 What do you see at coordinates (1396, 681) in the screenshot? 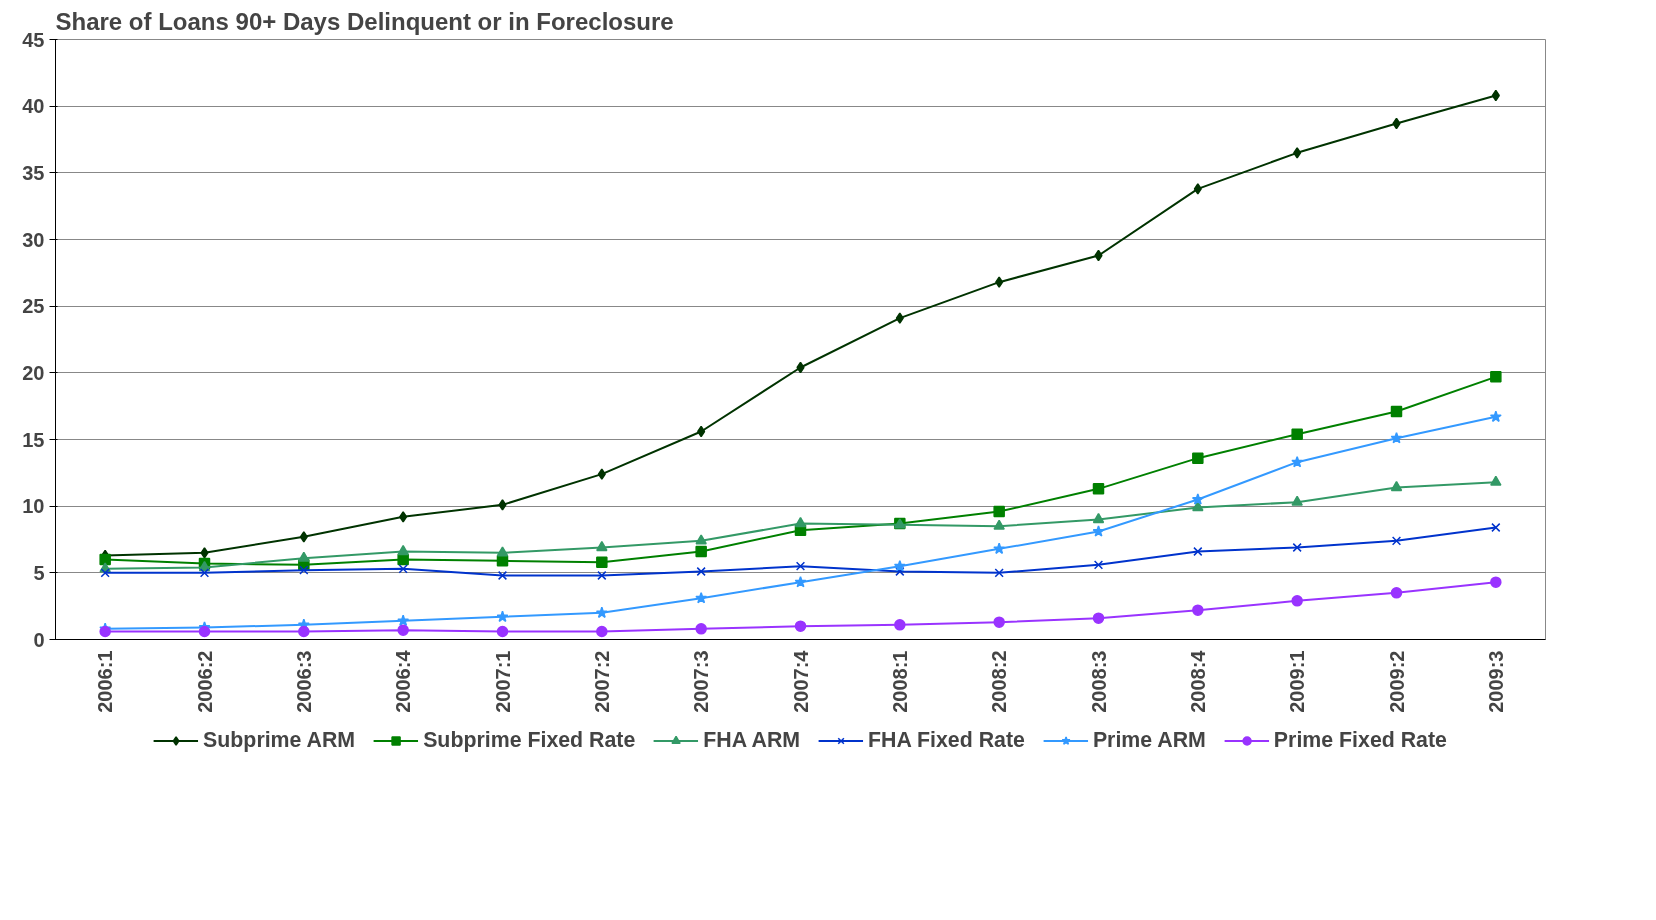
I see `x-tick-label: 2009:2` at bounding box center [1396, 681].